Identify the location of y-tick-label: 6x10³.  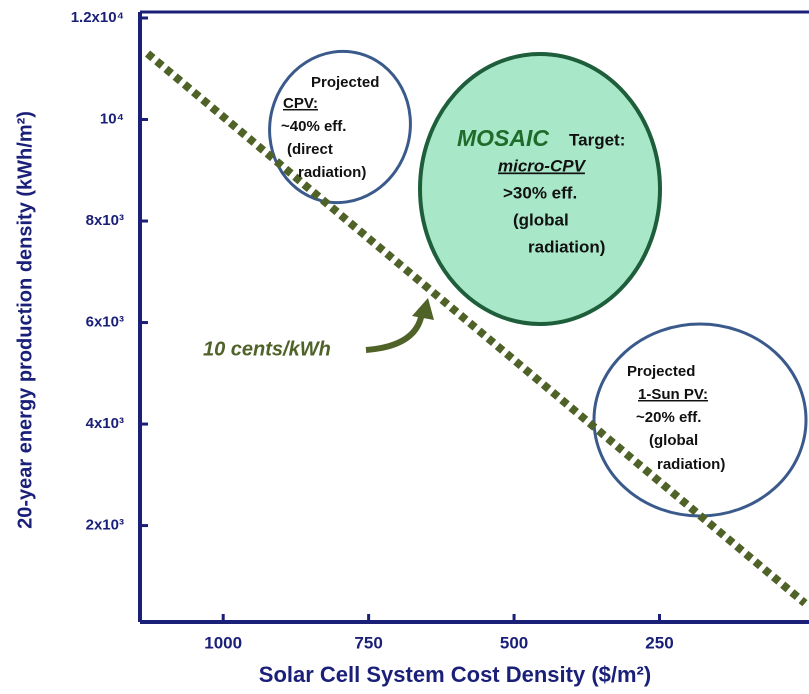
(105, 322).